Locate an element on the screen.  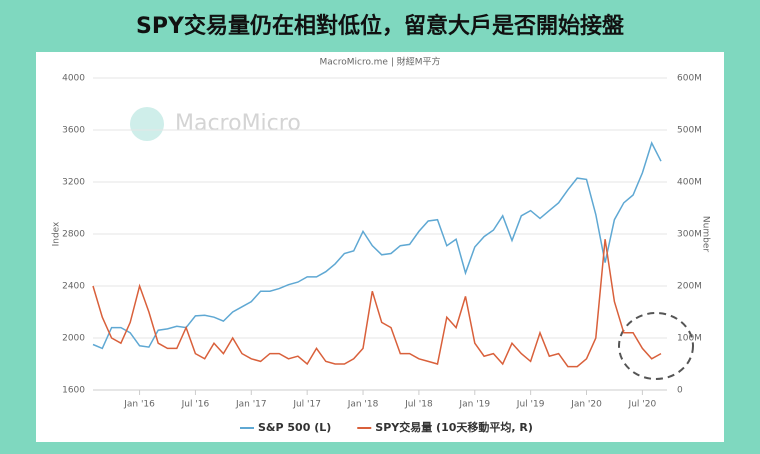
y-tick-label: 2000 is located at coordinates (73, 339).